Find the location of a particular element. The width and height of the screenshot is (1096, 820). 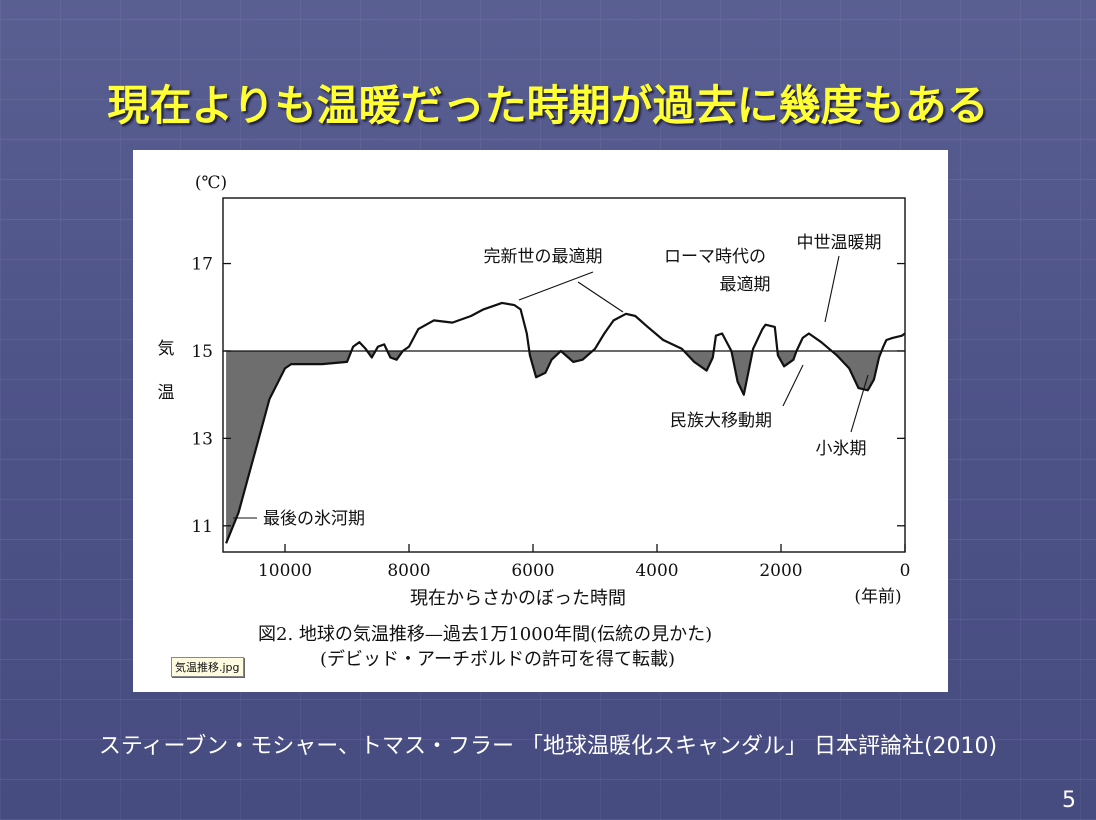

y-unit-label: (℃) is located at coordinates (211, 183).